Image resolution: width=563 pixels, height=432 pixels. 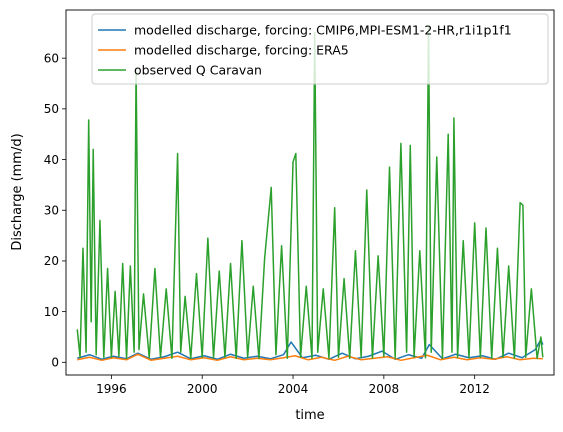 I want to click on y-tick-label: 60, so click(x=51, y=58).